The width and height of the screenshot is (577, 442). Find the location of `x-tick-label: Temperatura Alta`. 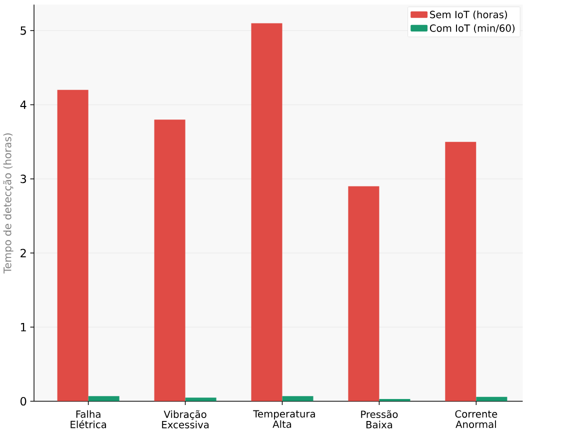

x-tick-label: Temperatura Alta is located at coordinates (284, 419).